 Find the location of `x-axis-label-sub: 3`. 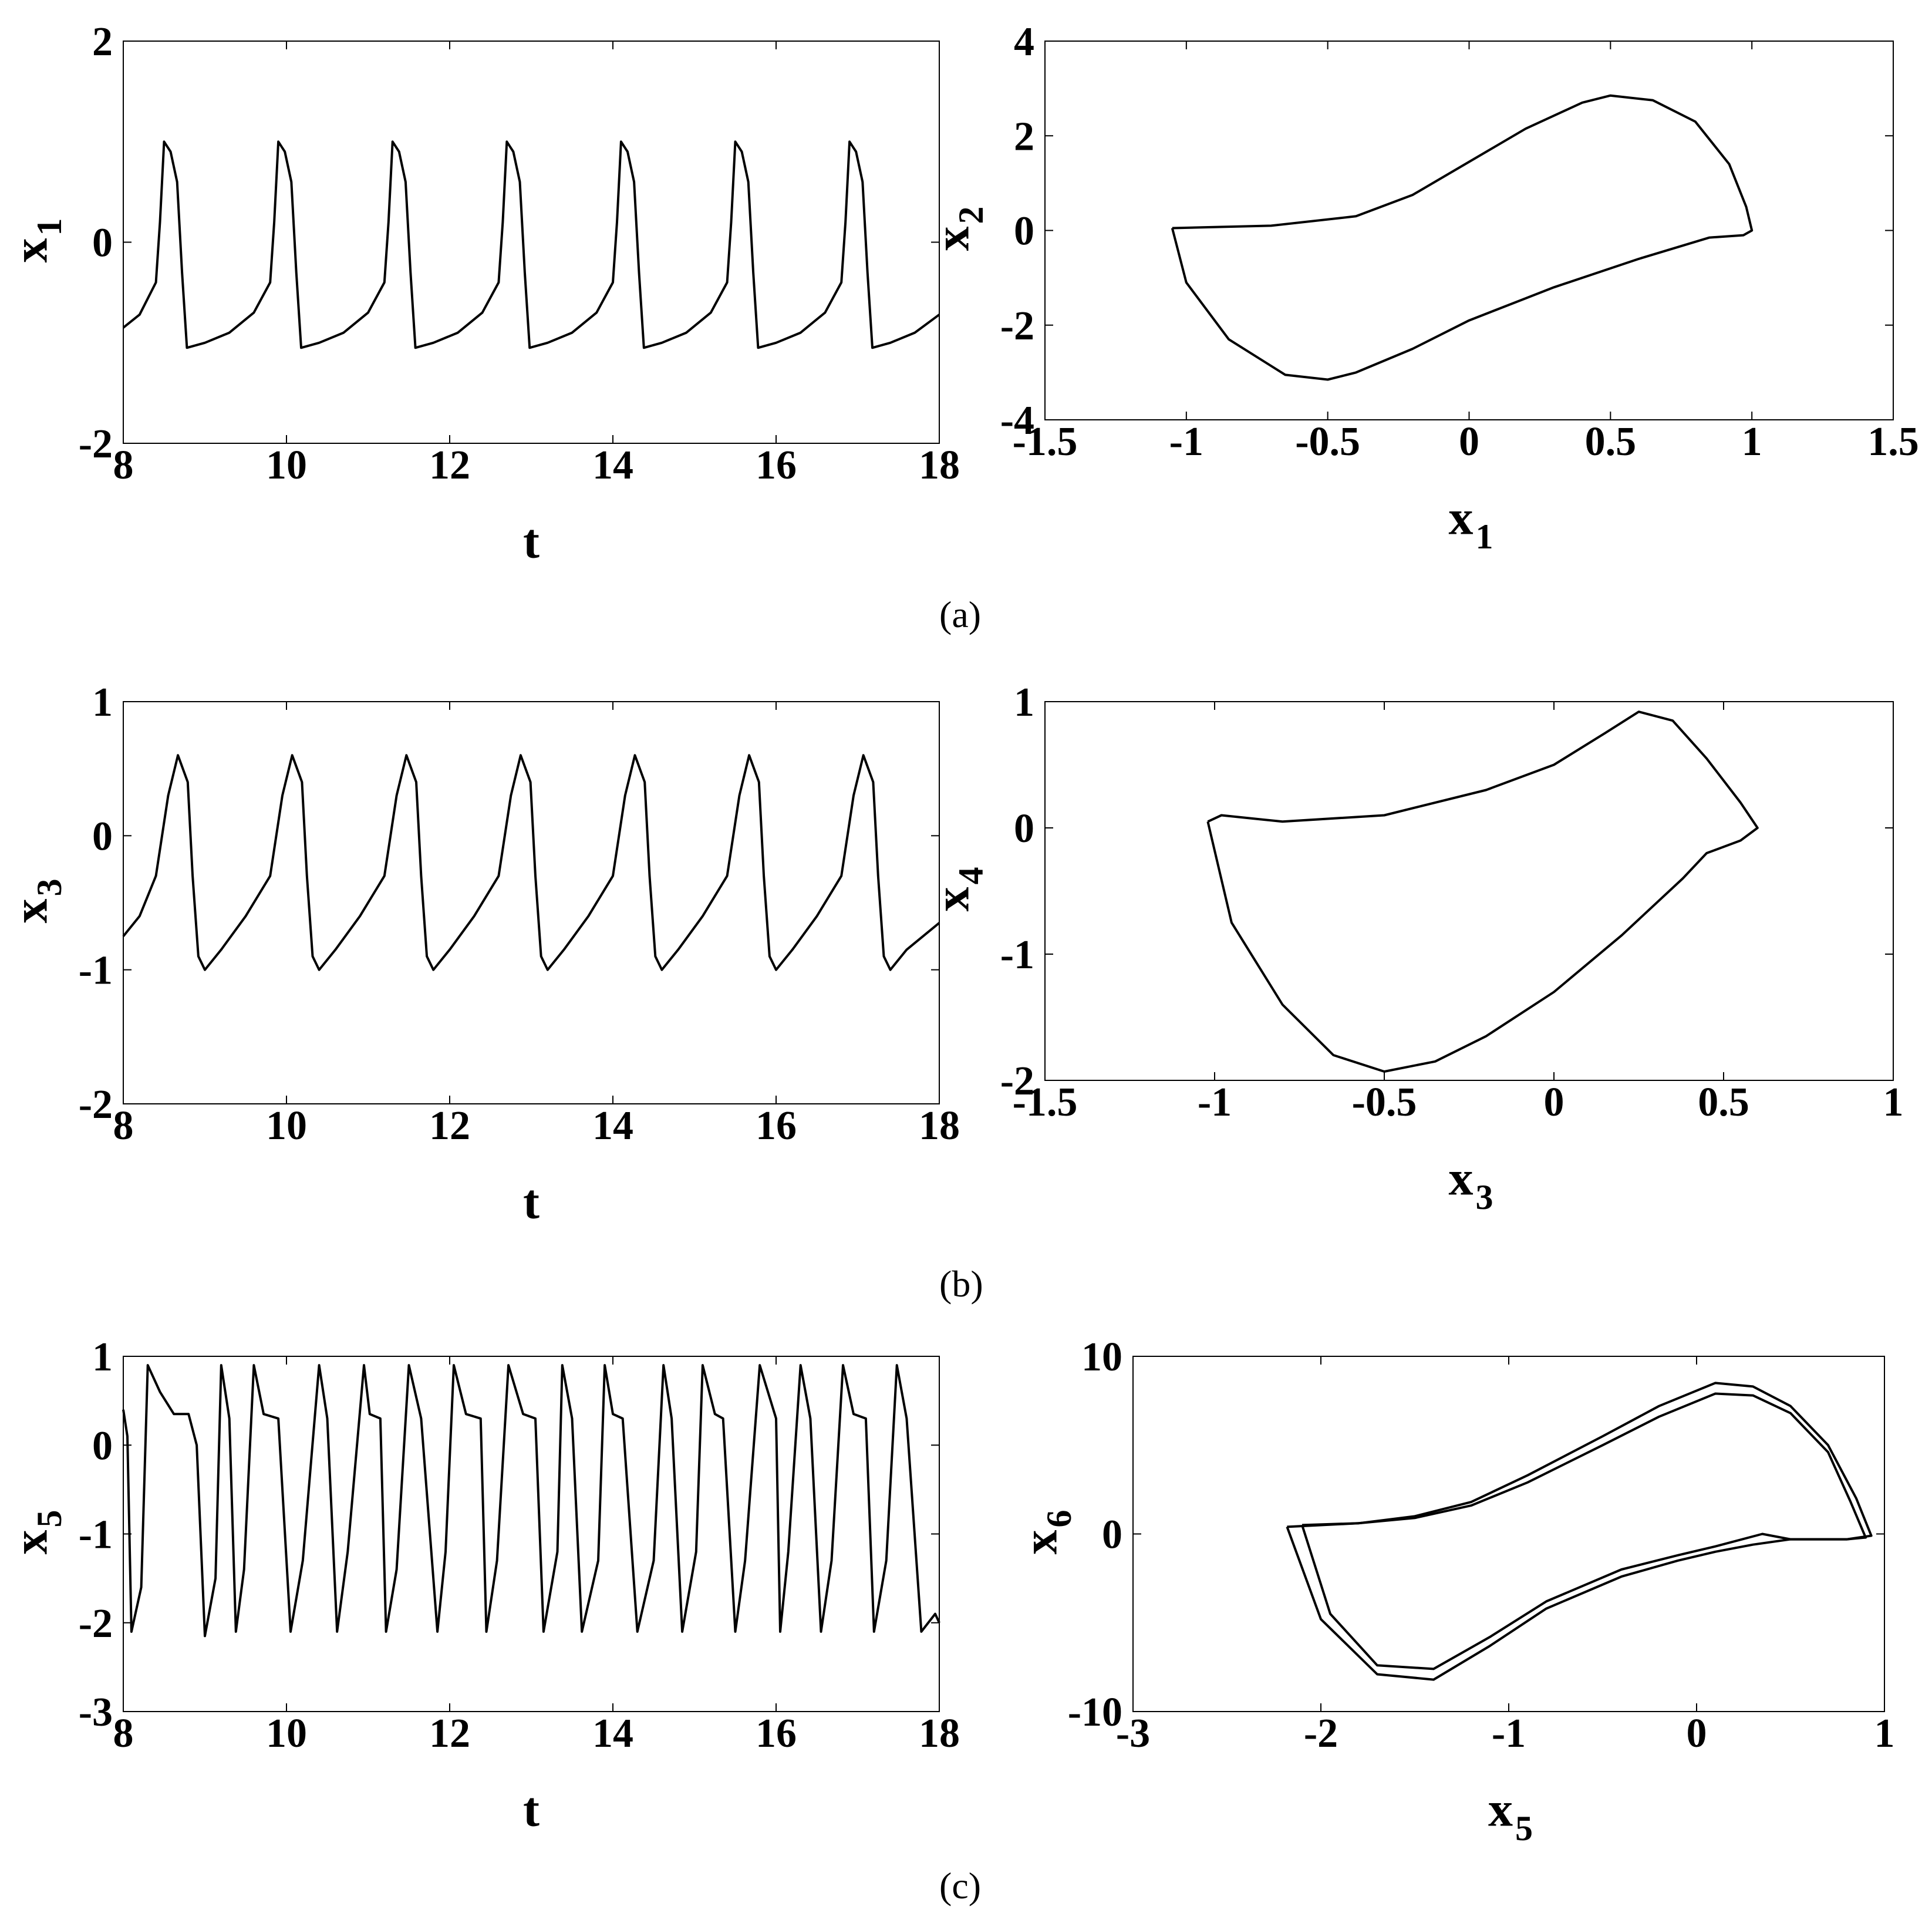

x-axis-label-sub: 3 is located at coordinates (1484, 1197).